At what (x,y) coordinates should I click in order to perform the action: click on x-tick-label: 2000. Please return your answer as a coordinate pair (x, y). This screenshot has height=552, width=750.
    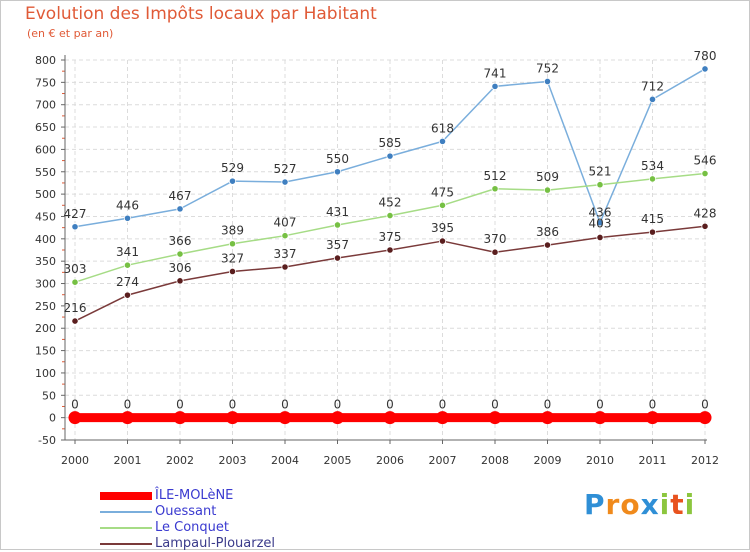
    Looking at the image, I should click on (75, 460).